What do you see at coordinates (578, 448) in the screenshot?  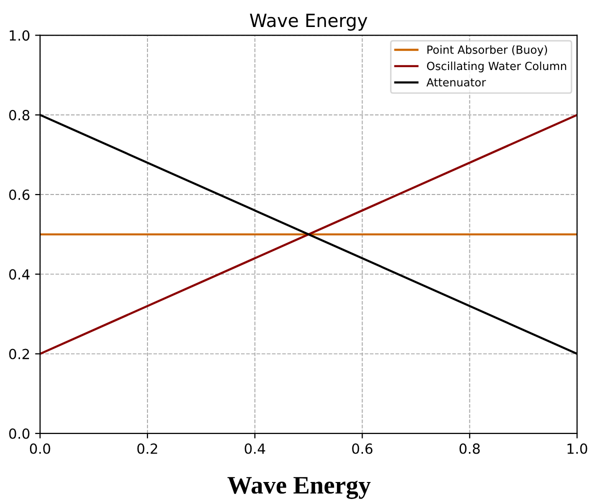 I see `x-tick-label: 1.0` at bounding box center [578, 448].